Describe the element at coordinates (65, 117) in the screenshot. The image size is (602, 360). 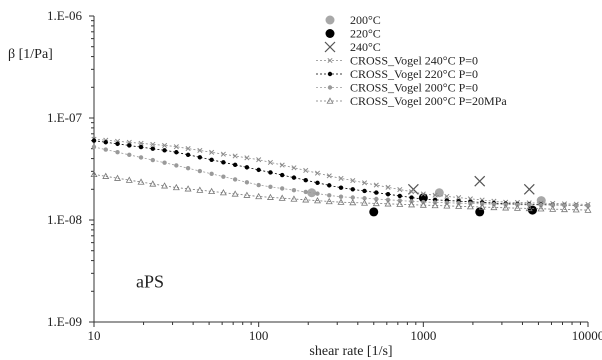
I see `y-tick-label: 1.E-07` at that location.